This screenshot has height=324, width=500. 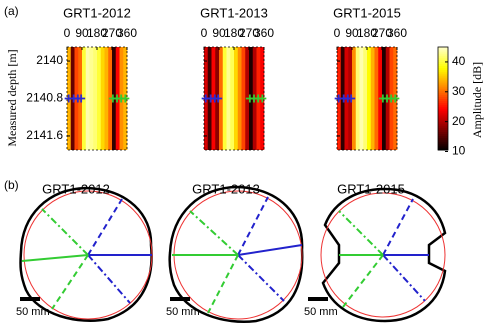 What do you see at coordinates (459, 91) in the screenshot?
I see `colorbar-tick-label: 30` at bounding box center [459, 91].